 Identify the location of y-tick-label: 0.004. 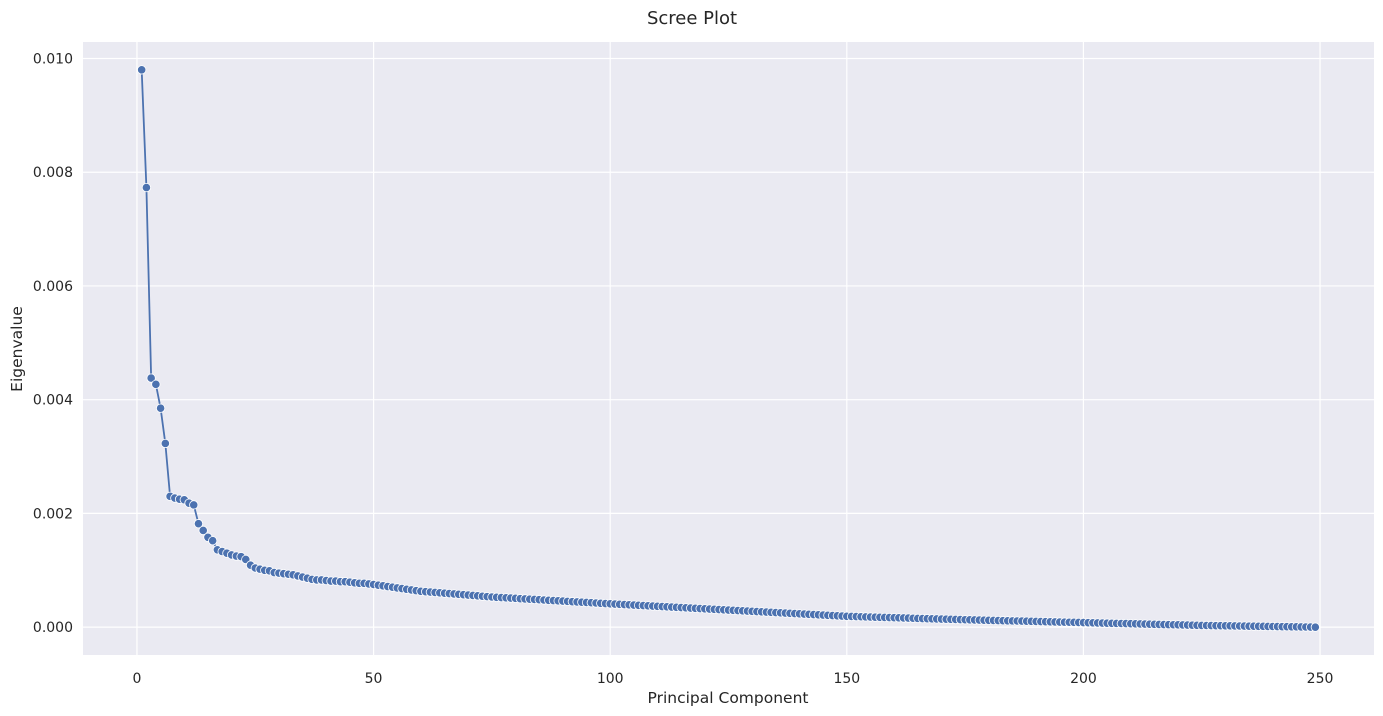
(53, 401).